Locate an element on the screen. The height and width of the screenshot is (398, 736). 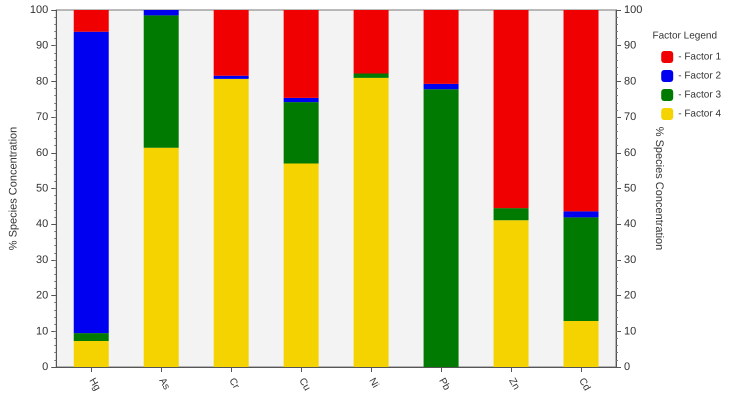
y2-tick-label: 40 is located at coordinates (630, 224).